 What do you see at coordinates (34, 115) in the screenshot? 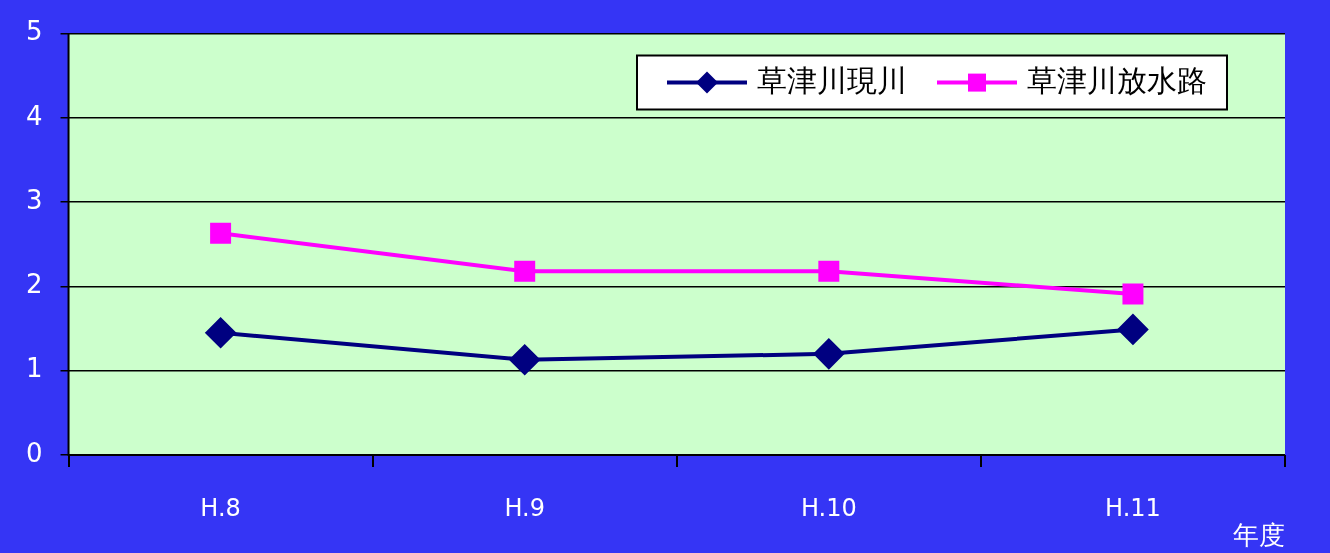
I see `y-tick-label: 4` at bounding box center [34, 115].